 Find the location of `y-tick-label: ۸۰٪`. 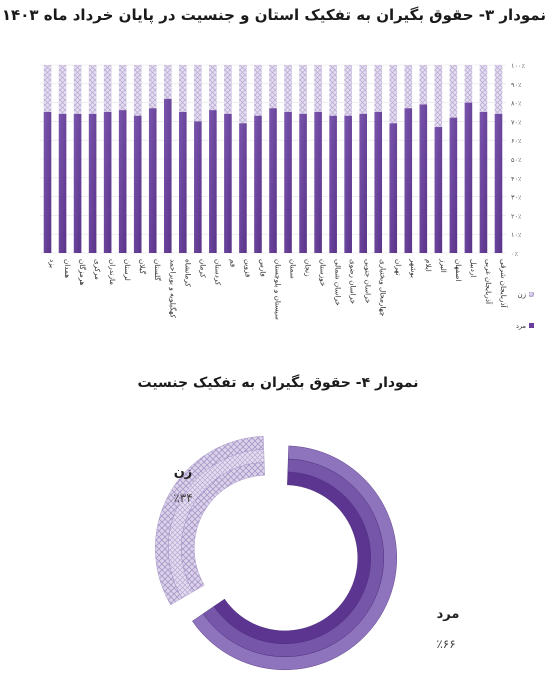

y-tick-label: ۸۰٪ is located at coordinates (516, 104).